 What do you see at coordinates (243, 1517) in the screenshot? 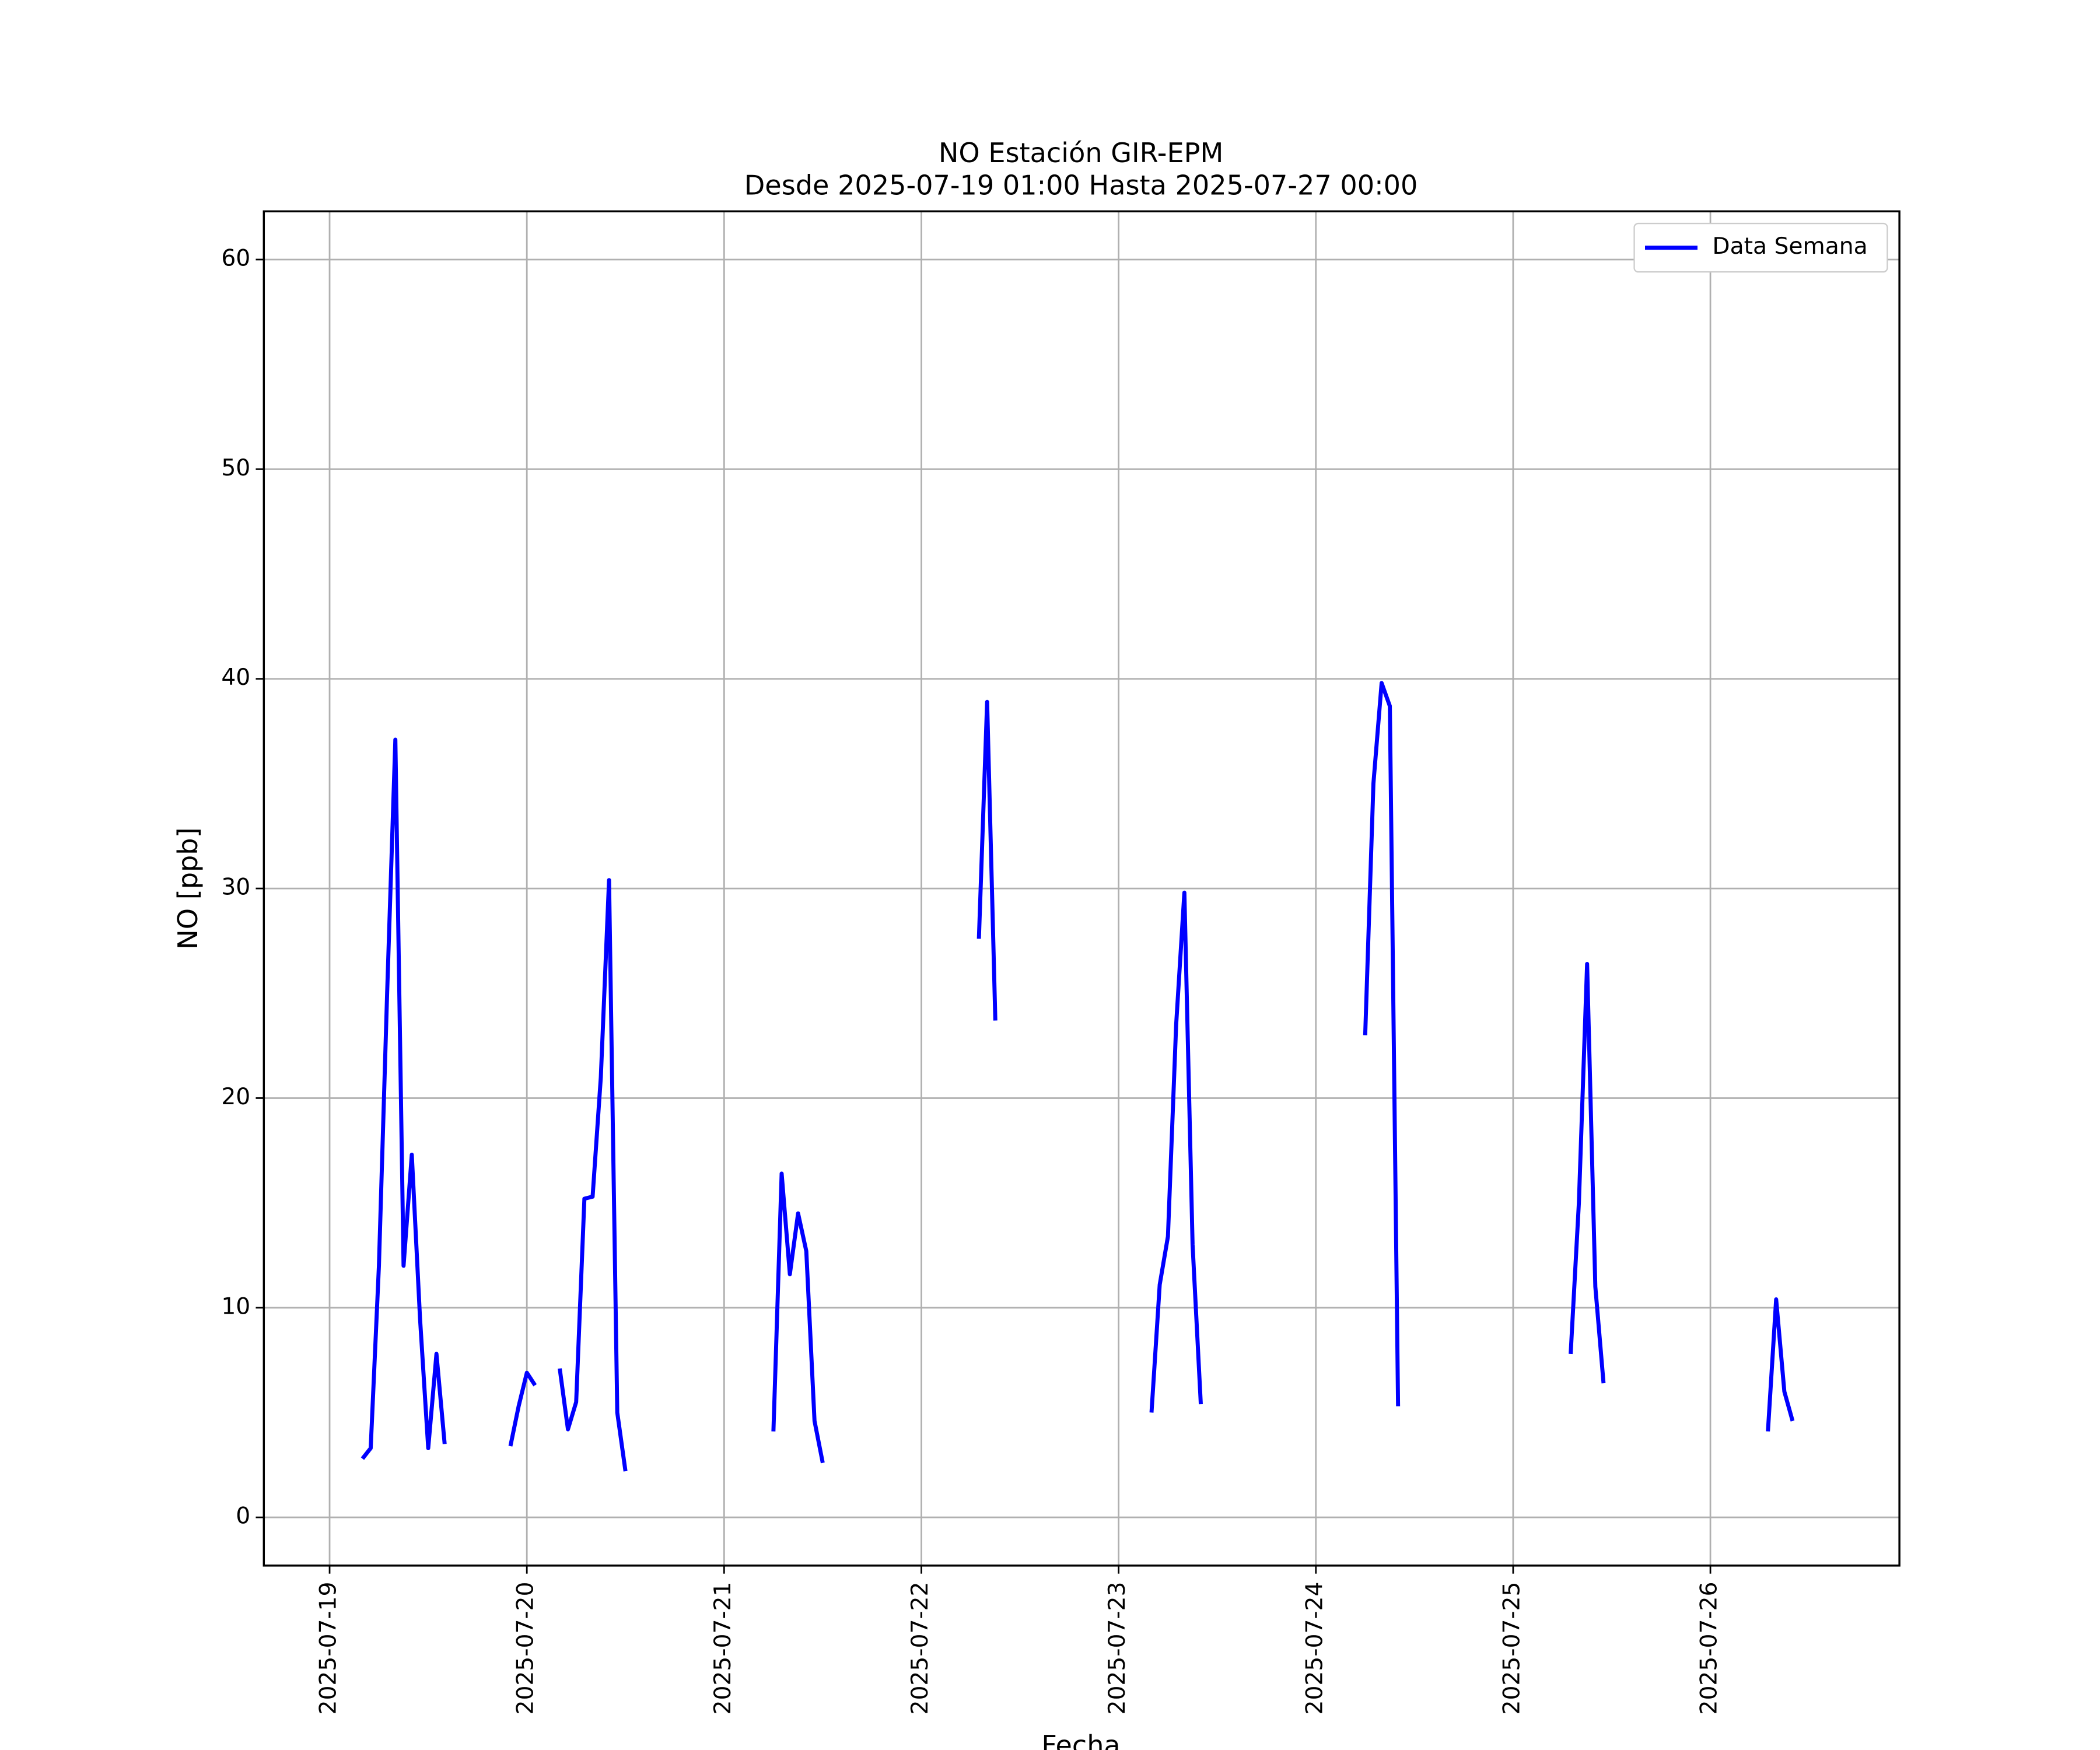
I see `y-tick-label: 0` at bounding box center [243, 1517].